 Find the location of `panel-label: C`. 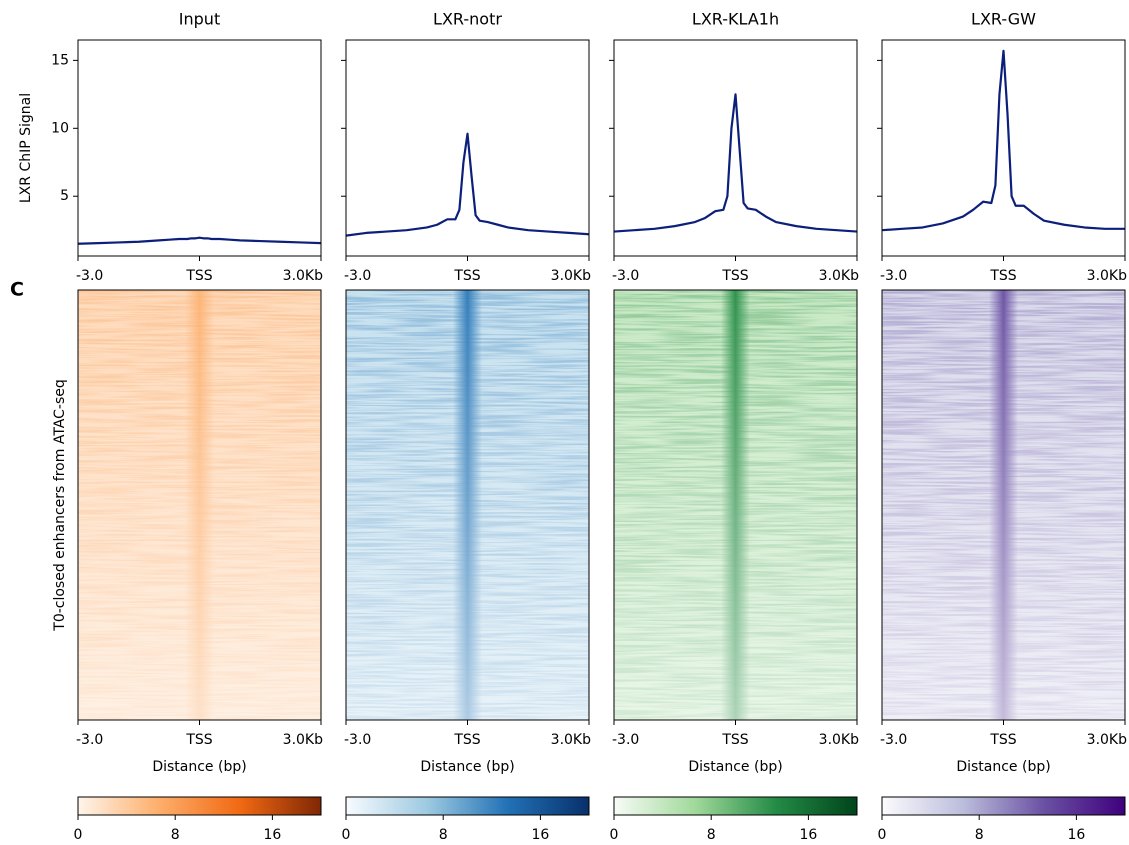

panel-label: C is located at coordinates (17, 290).